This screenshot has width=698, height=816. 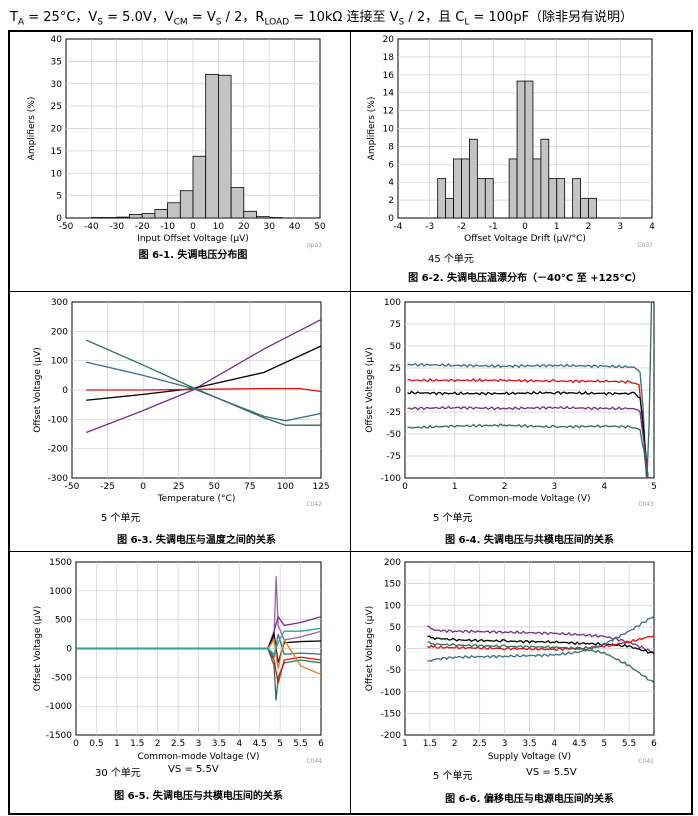 What do you see at coordinates (645, 245) in the screenshot?
I see `figure-code: C037` at bounding box center [645, 245].